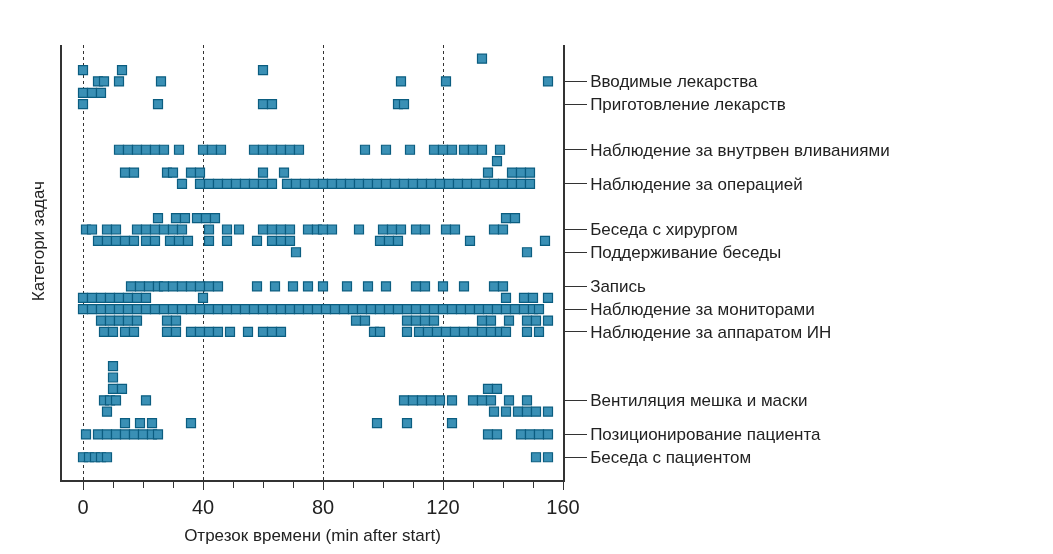  What do you see at coordinates (664, 230) in the screenshot?
I see `y-tick-label: Беседа с хирургом` at bounding box center [664, 230].